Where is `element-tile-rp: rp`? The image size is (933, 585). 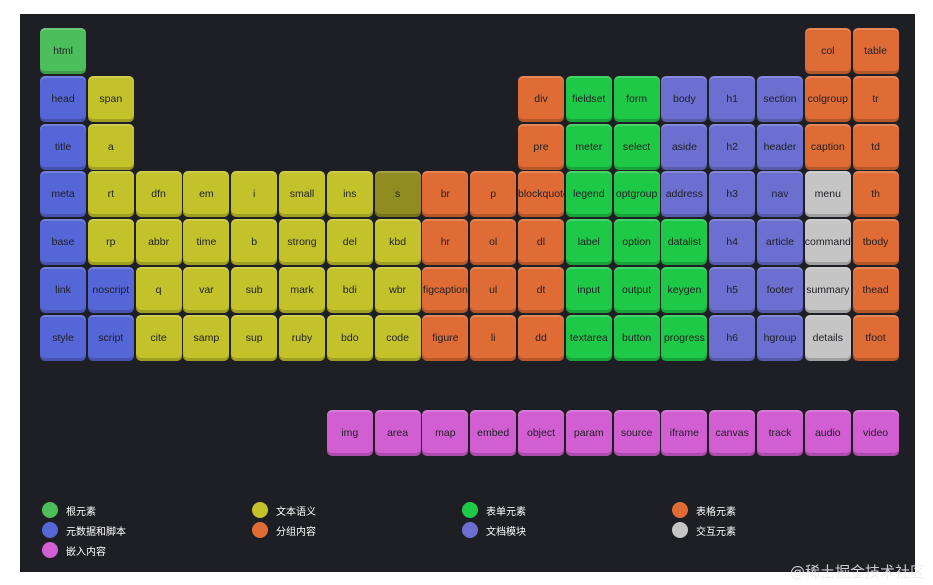 element-tile-rp: rp is located at coordinates (110, 242).